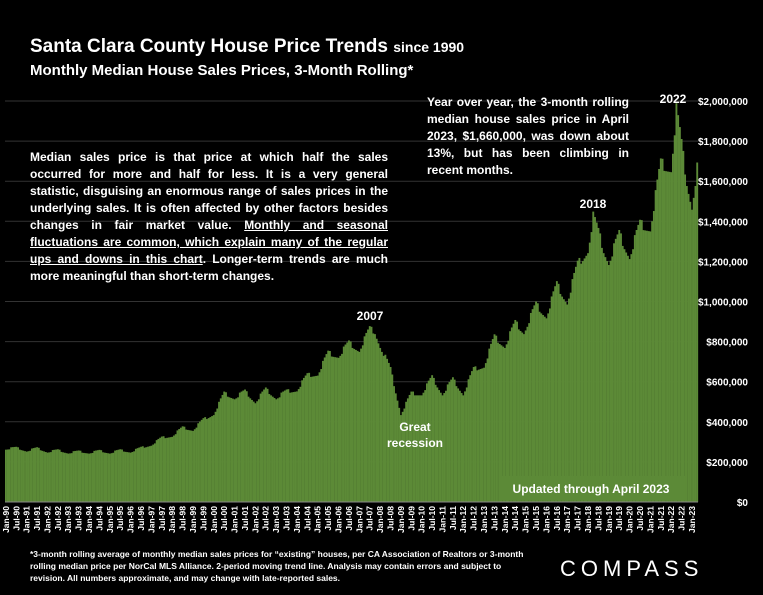 Image resolution: width=763 pixels, height=595 pixels. What do you see at coordinates (619, 518) in the screenshot?
I see `x-tick-label: Jul-19` at bounding box center [619, 518].